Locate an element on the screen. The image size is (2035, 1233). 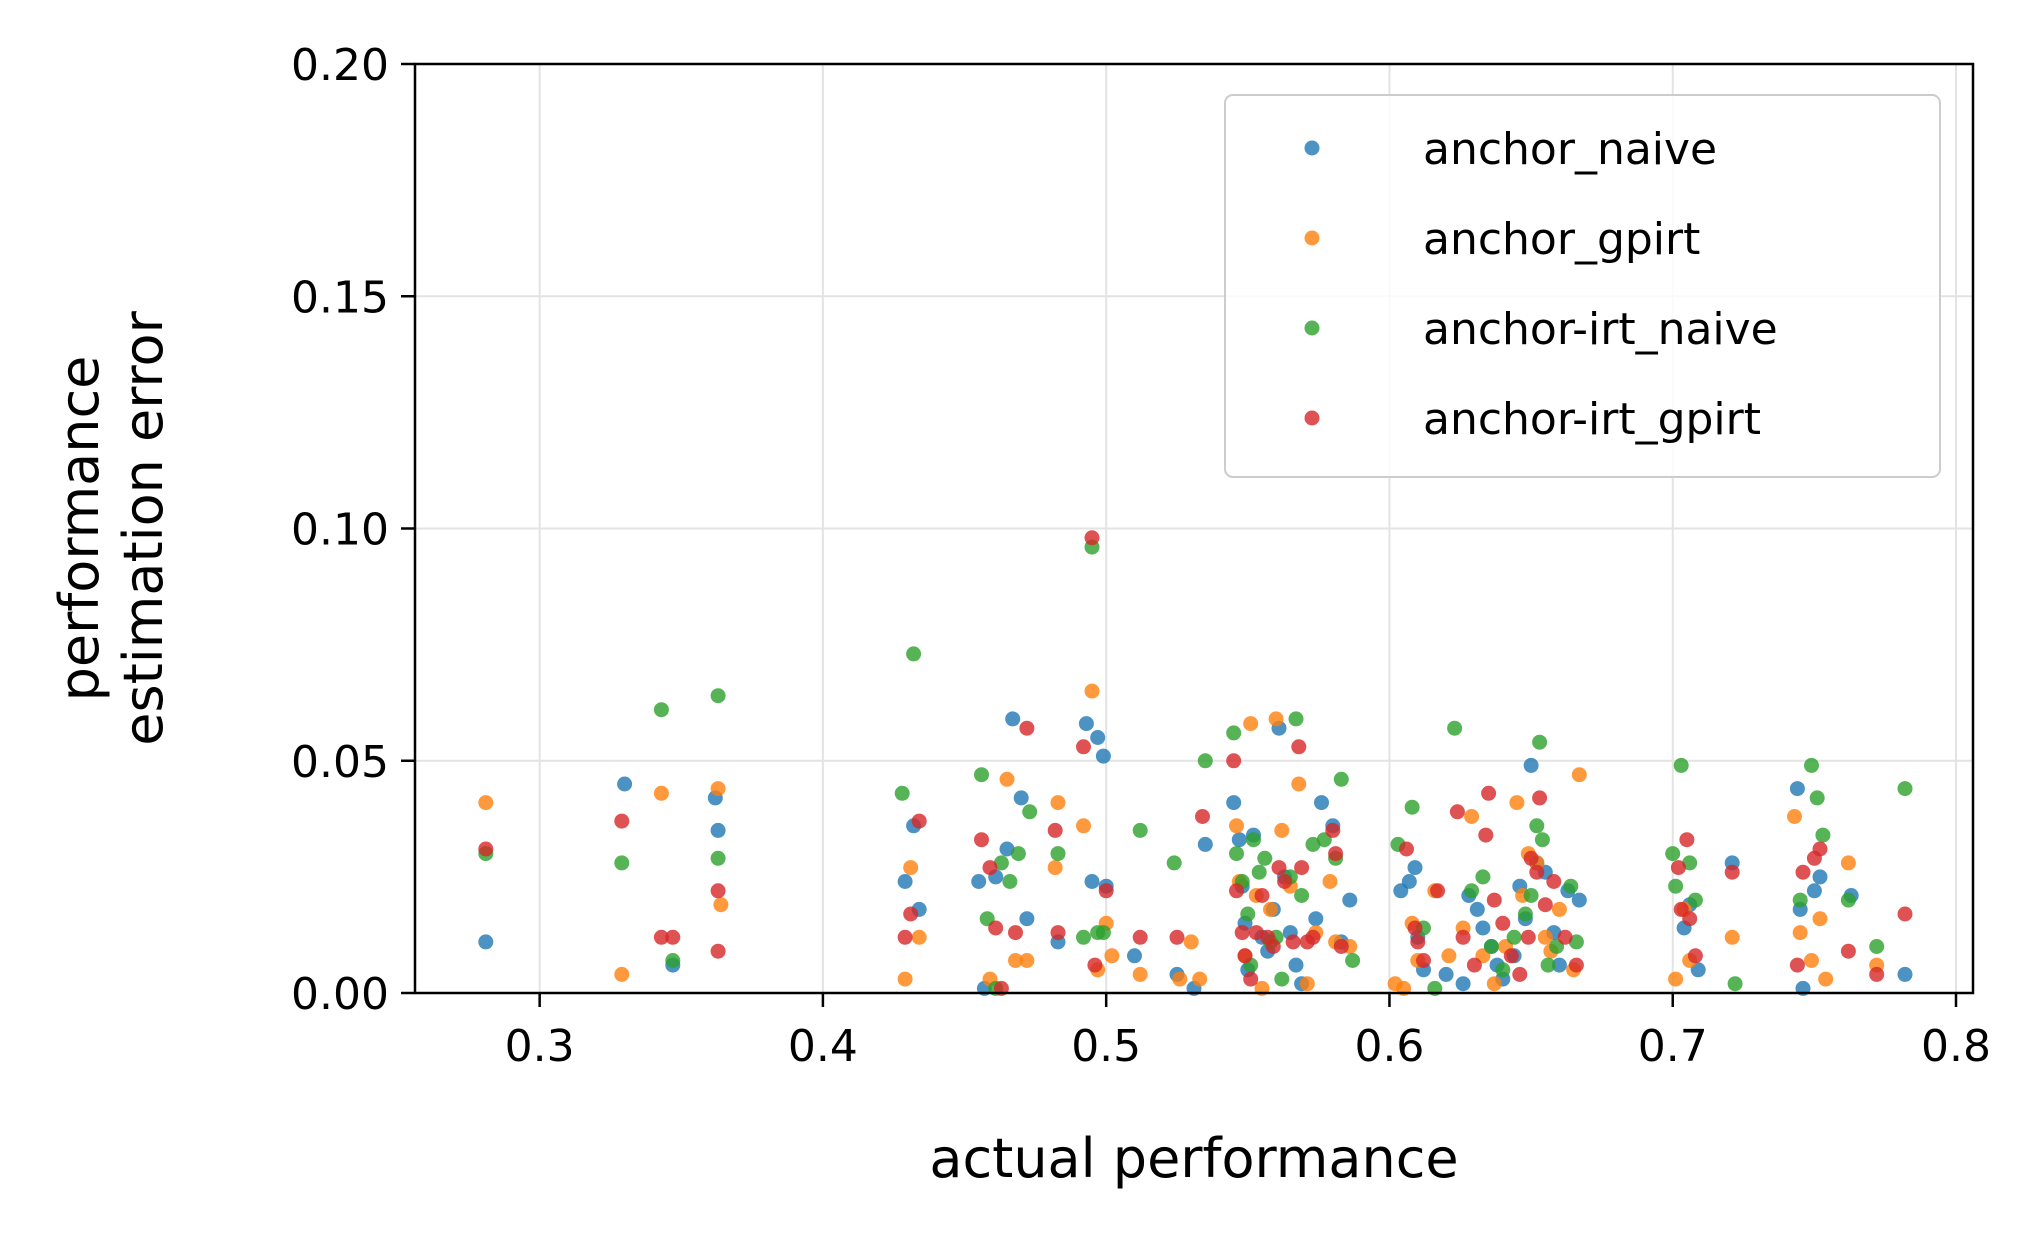
legend-box is located at coordinates (1582, 286).